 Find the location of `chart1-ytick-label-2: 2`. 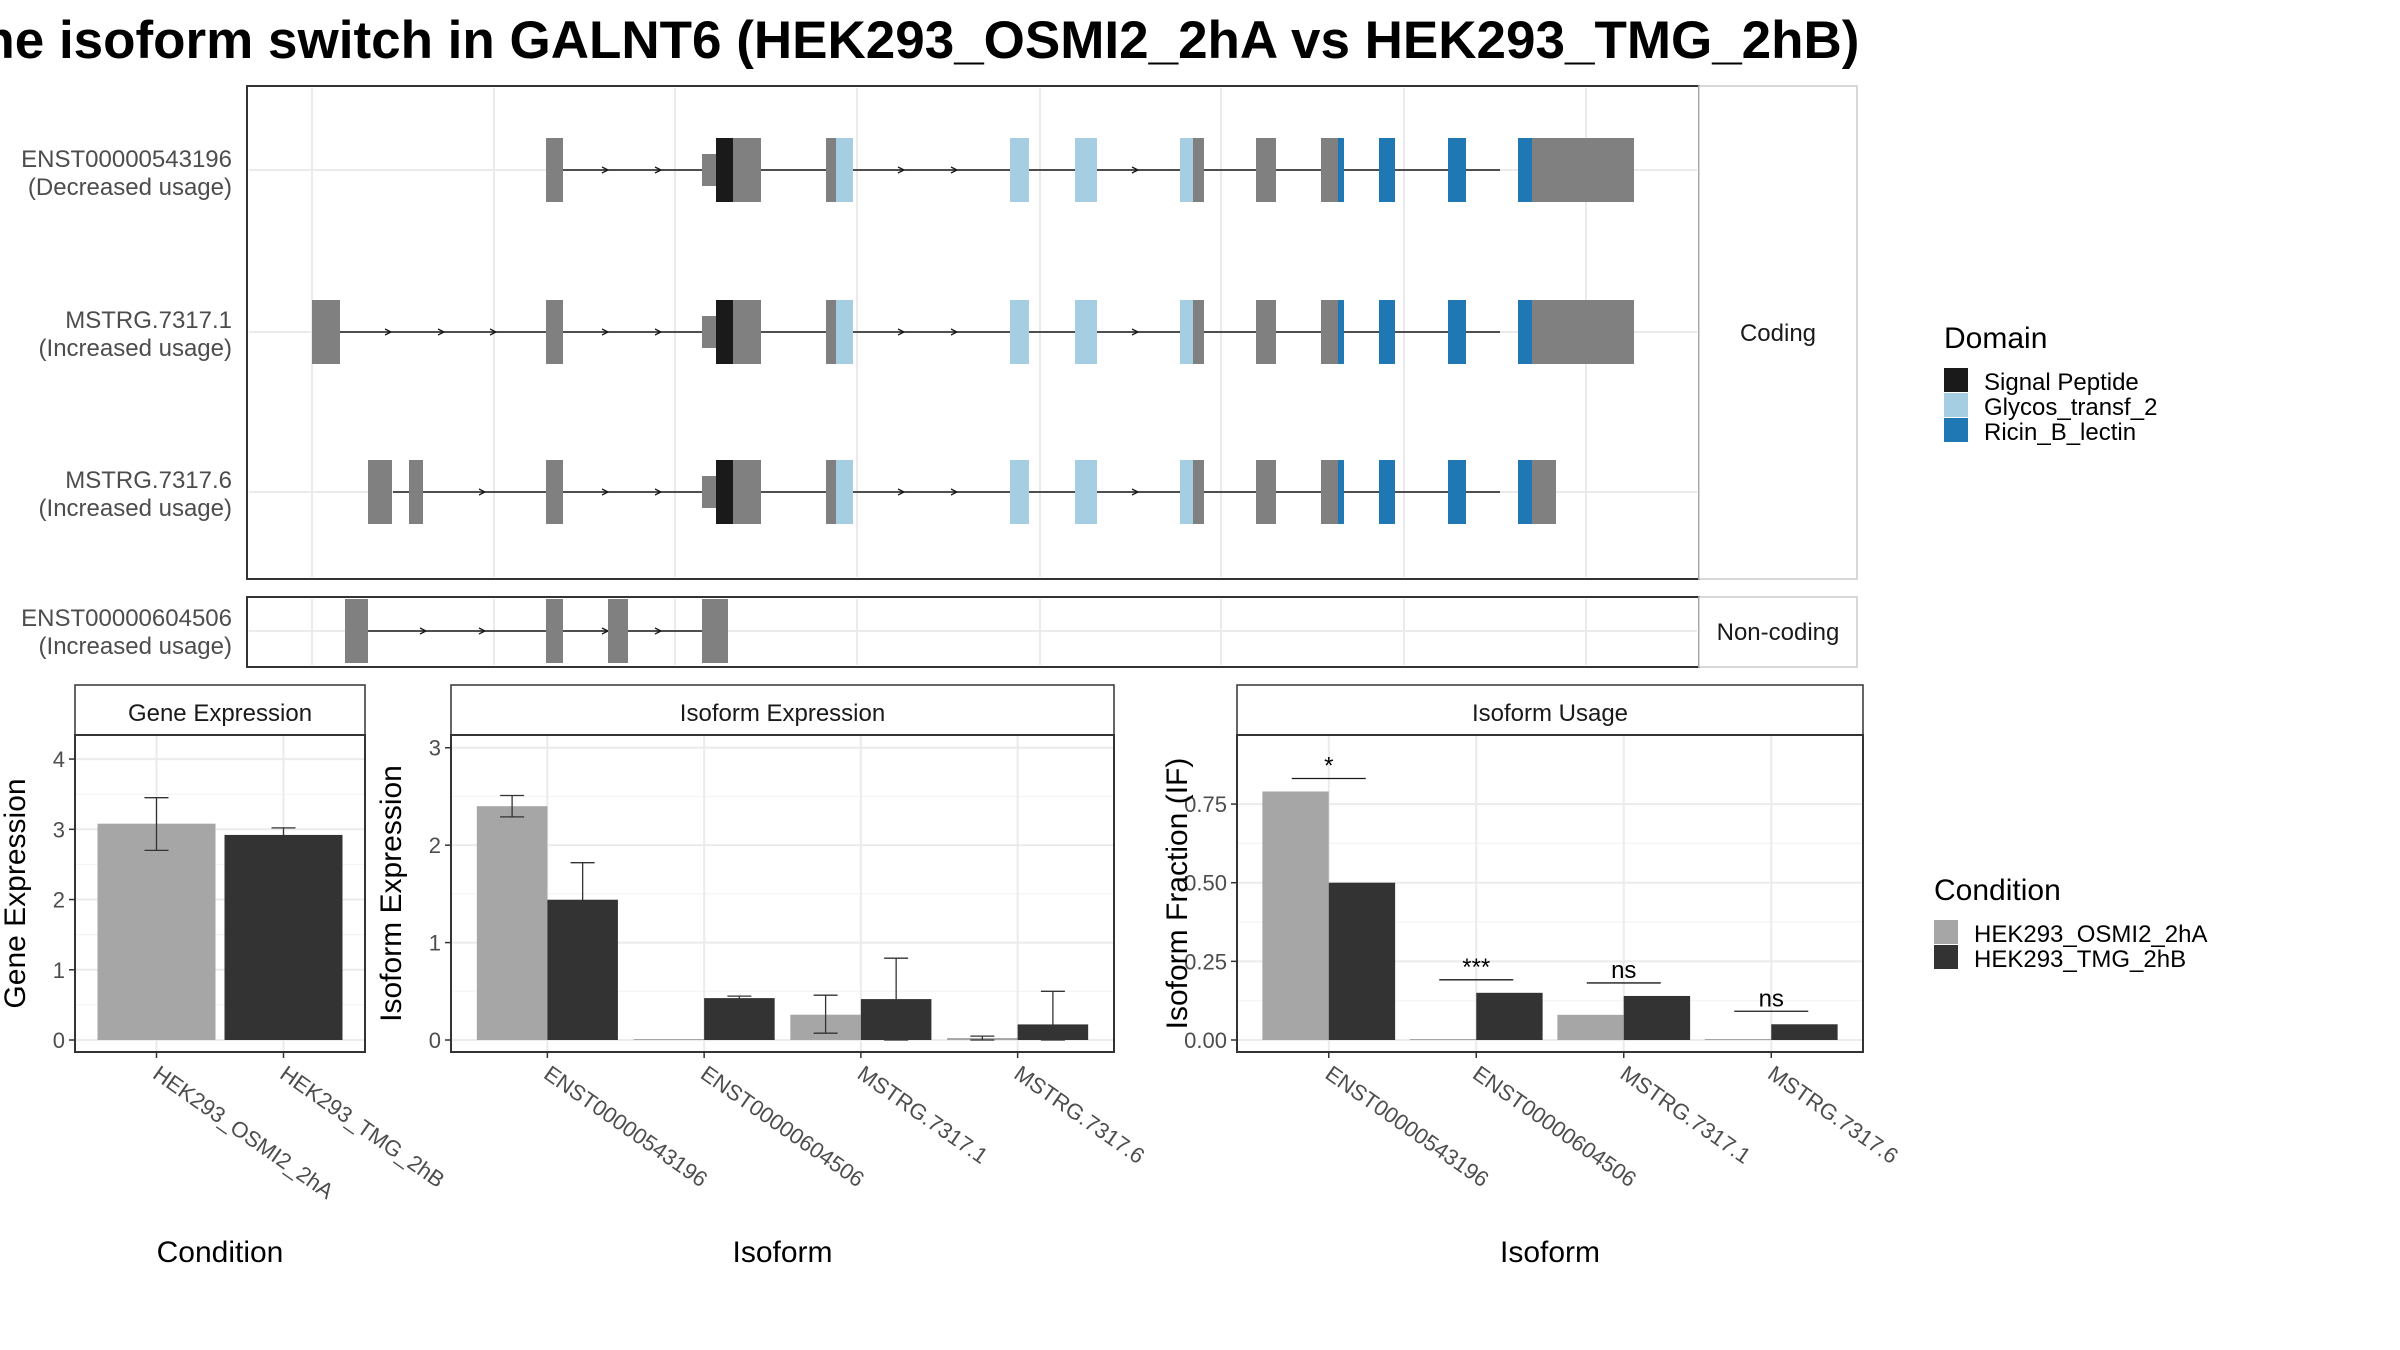

chart1-ytick-label-2: 2 is located at coordinates (59, 900).